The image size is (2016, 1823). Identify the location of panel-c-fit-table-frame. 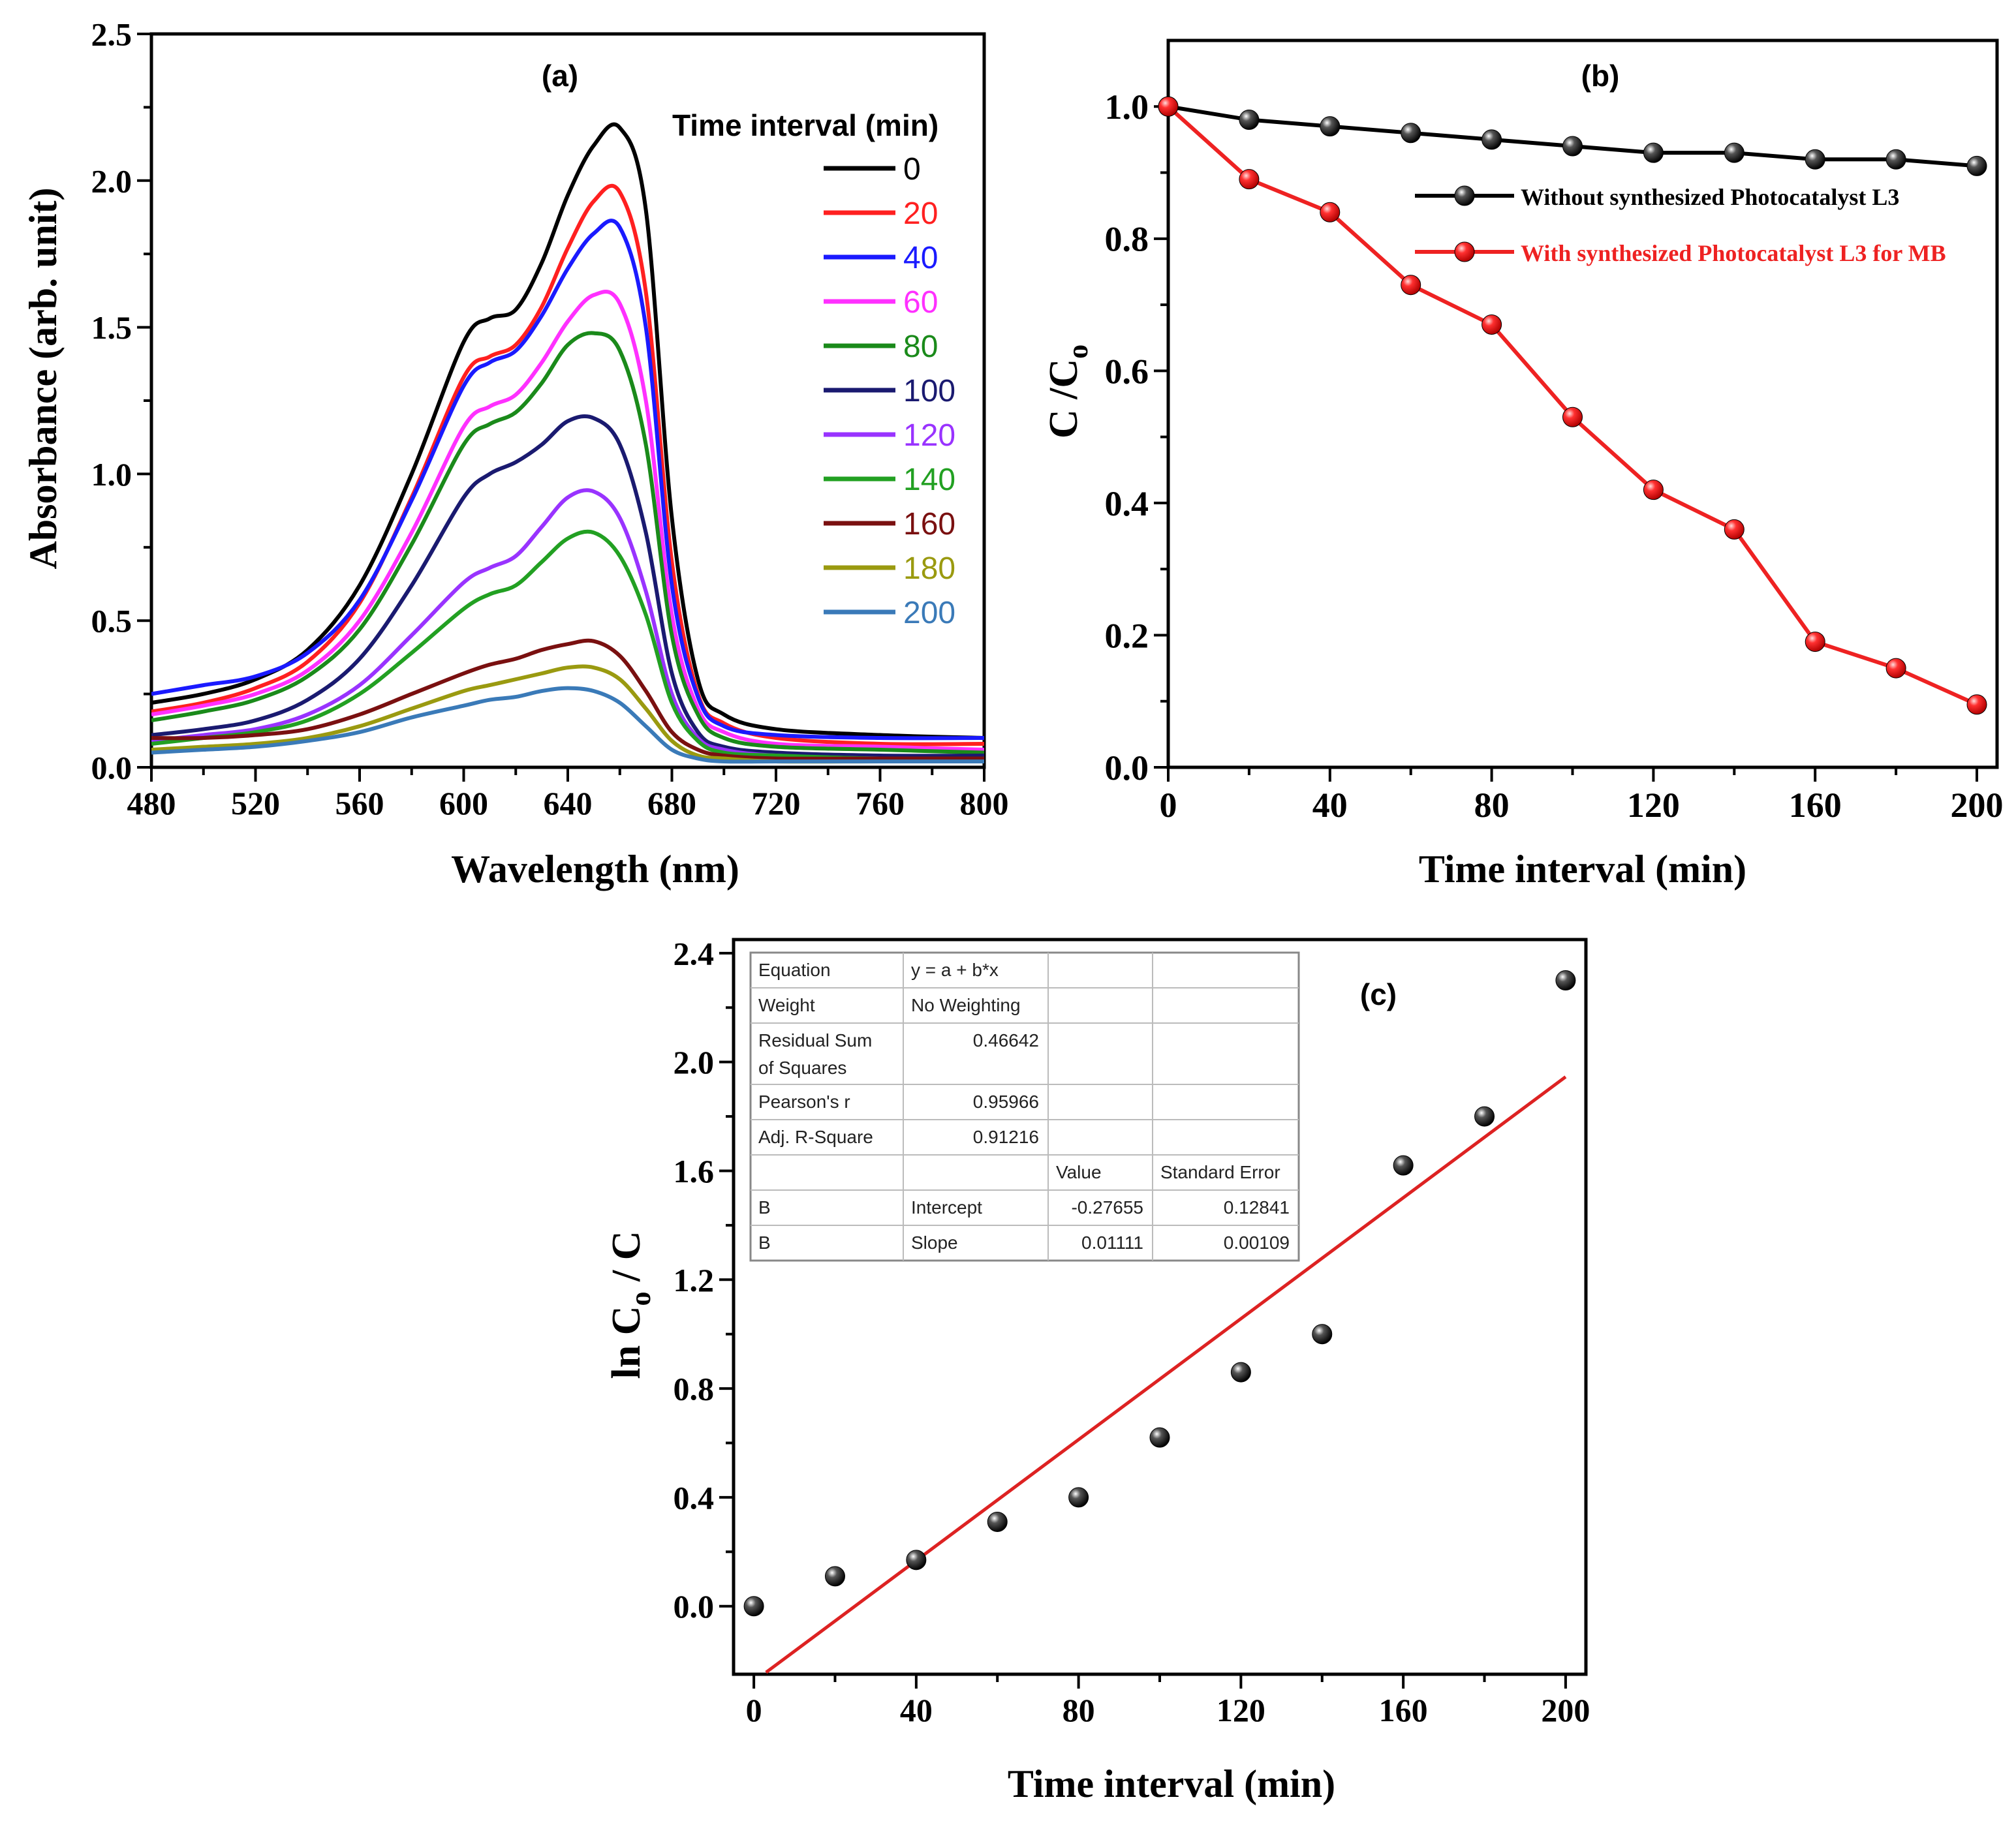
(1024, 1107).